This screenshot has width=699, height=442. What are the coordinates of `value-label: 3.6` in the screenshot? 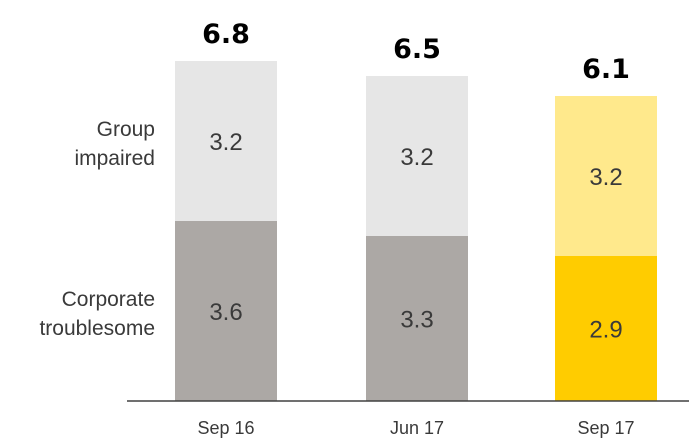 It's located at (225, 312).